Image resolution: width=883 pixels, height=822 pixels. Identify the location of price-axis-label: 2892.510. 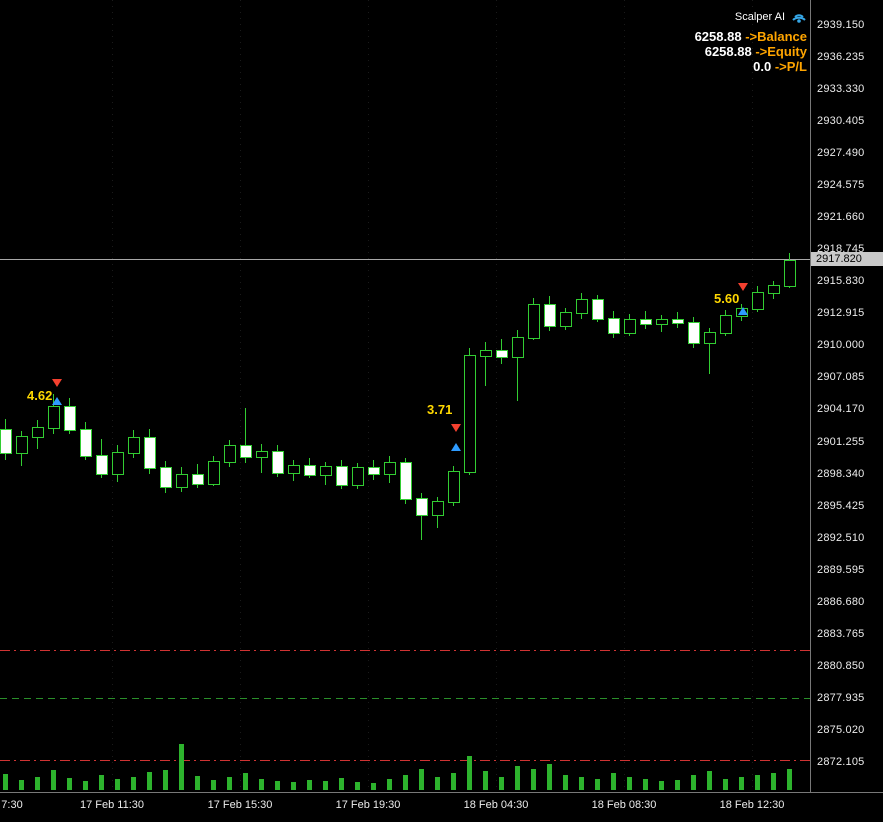
(841, 538).